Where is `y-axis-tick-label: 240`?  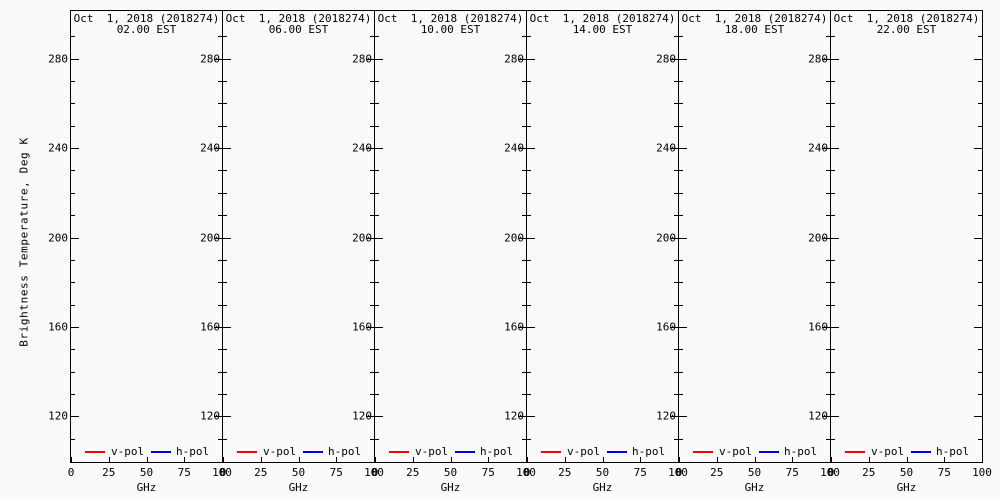 y-axis-tick-label: 240 is located at coordinates (514, 148).